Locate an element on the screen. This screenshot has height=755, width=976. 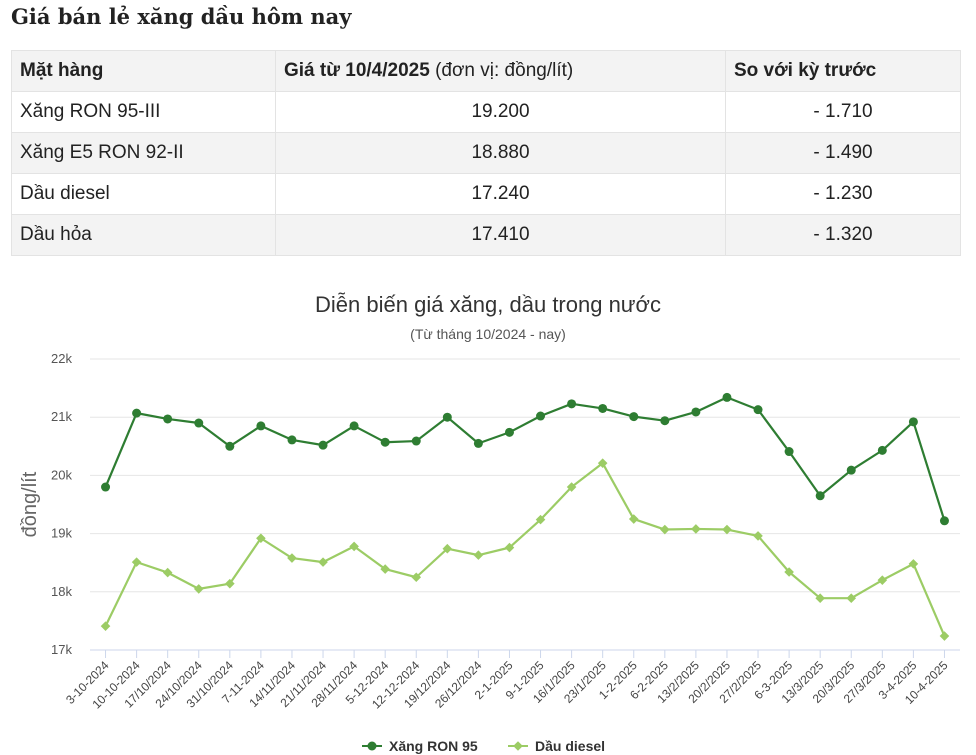
change-cell: - 1.320 is located at coordinates (843, 235).